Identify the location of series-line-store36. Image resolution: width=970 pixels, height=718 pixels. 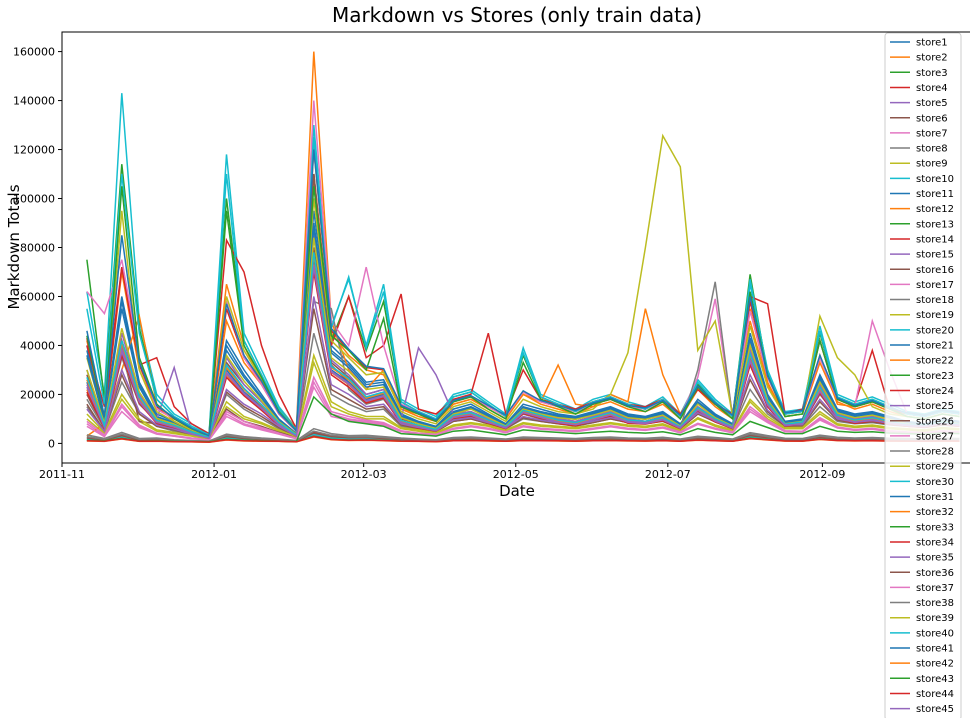
(523, 437).